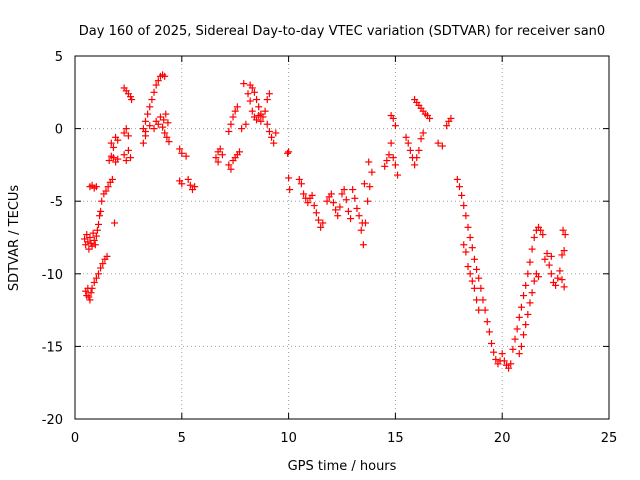 This screenshot has width=640, height=480. Describe the element at coordinates (59, 57) in the screenshot. I see `y-tick-label: 5` at that location.